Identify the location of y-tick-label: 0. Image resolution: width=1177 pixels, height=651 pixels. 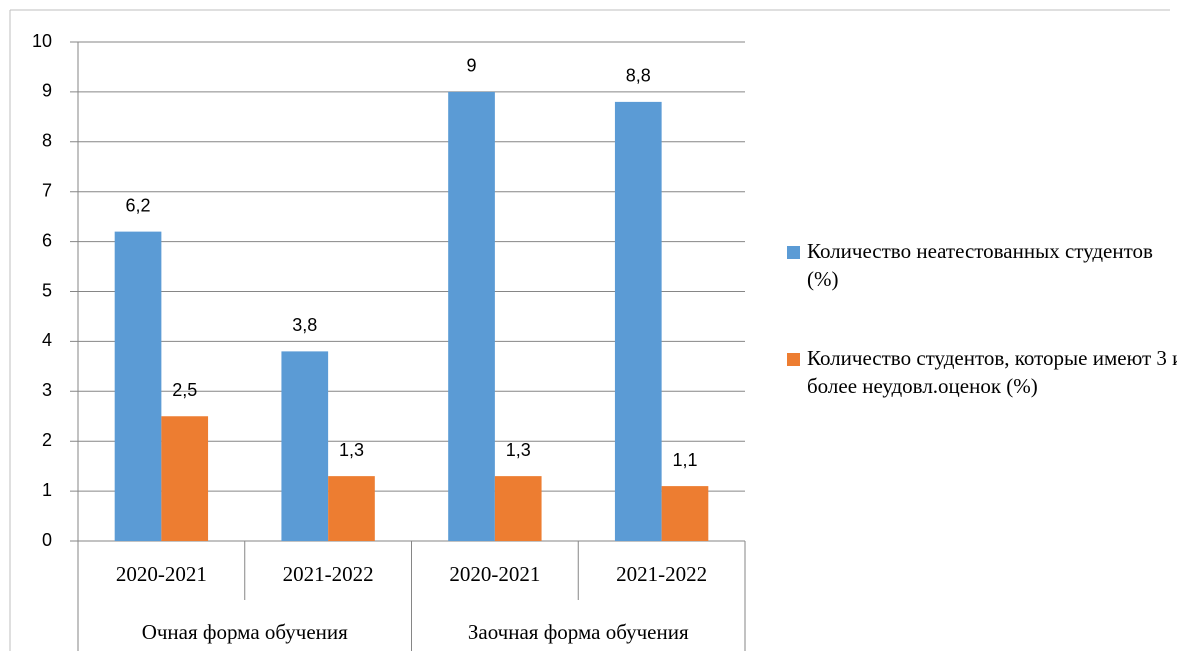
(47, 540).